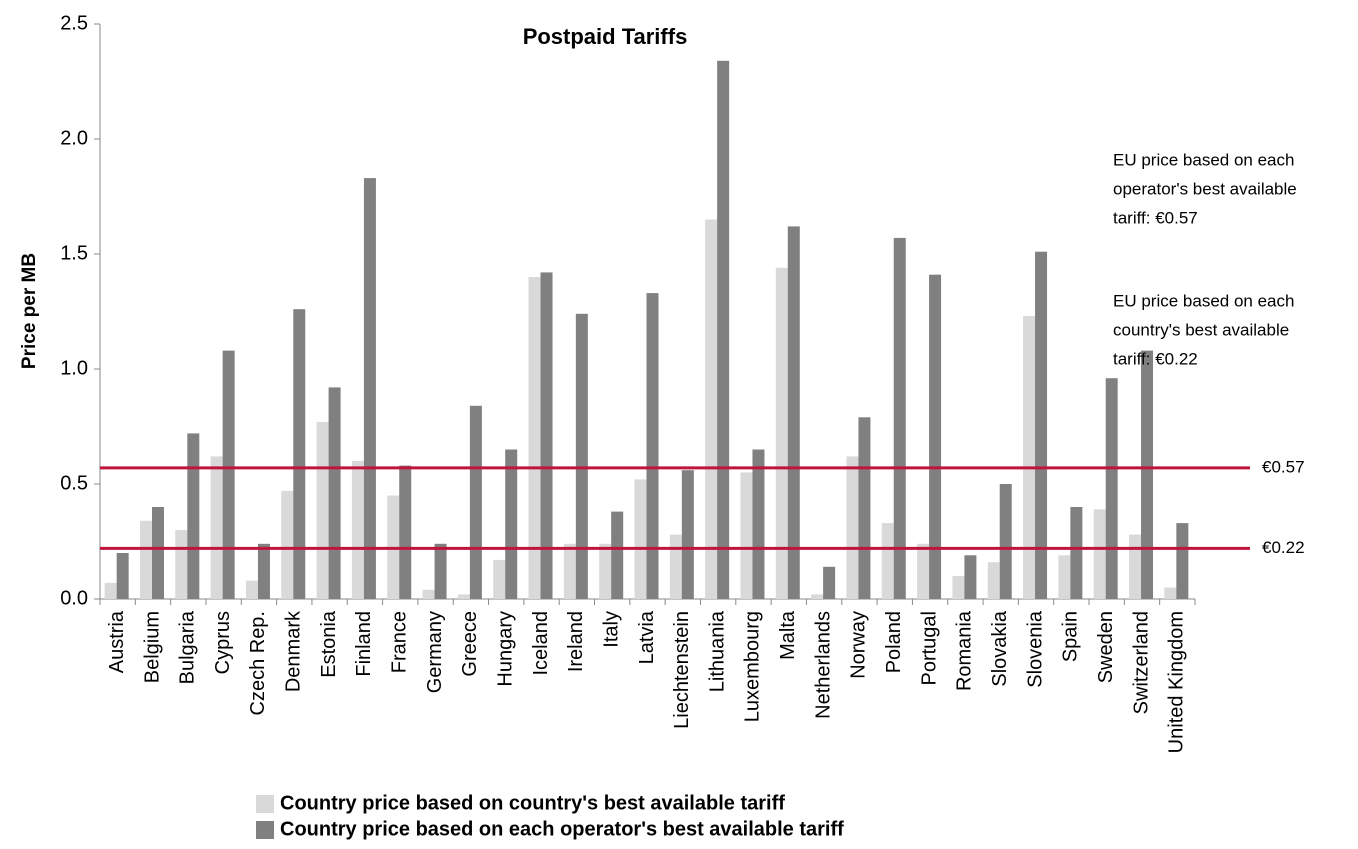 This screenshot has height=849, width=1358. Describe the element at coordinates (294, 651) in the screenshot. I see `x-tick-label: Denmark` at that location.